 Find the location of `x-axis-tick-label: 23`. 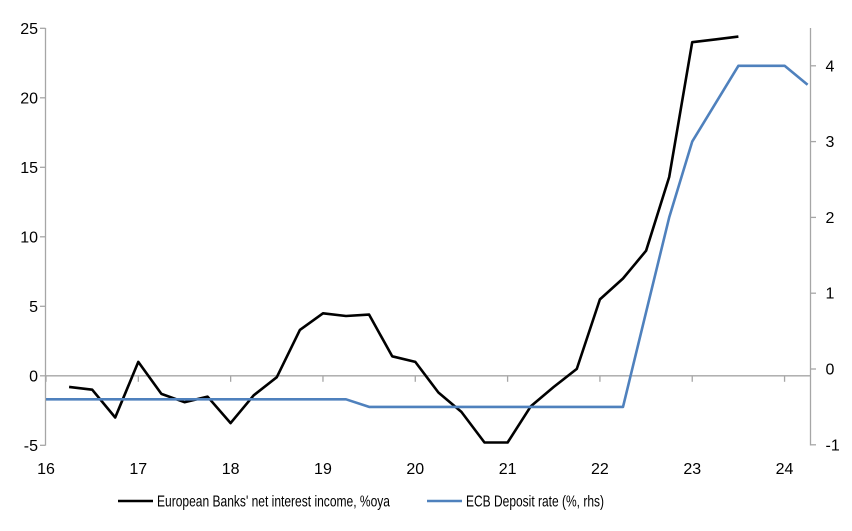

x-axis-tick-label: 23 is located at coordinates (692, 469).